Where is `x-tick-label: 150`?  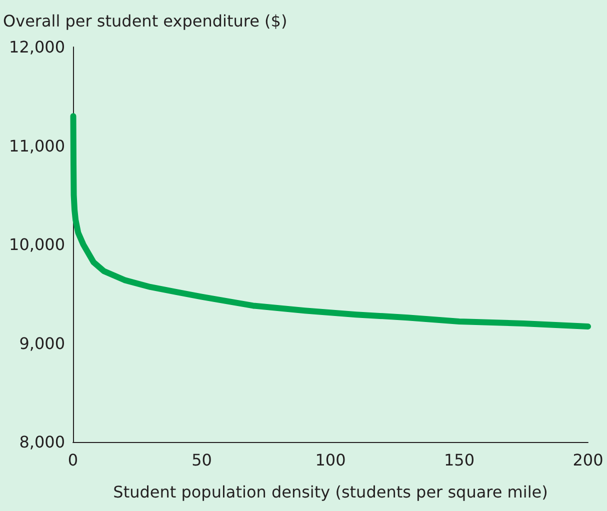 x-tick-label: 150 is located at coordinates (459, 460).